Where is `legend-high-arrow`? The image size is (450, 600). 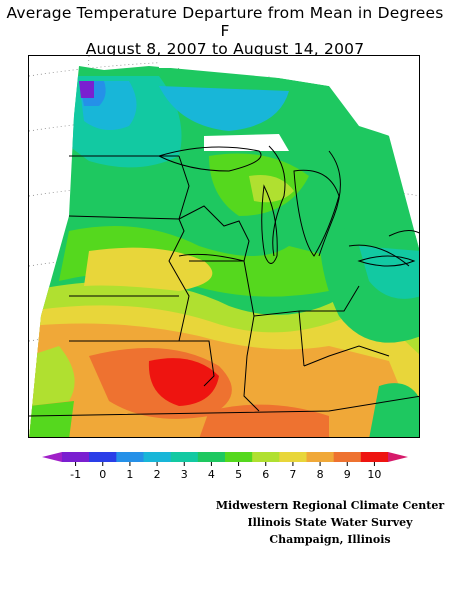
legend-high-arrow is located at coordinates (398, 457).